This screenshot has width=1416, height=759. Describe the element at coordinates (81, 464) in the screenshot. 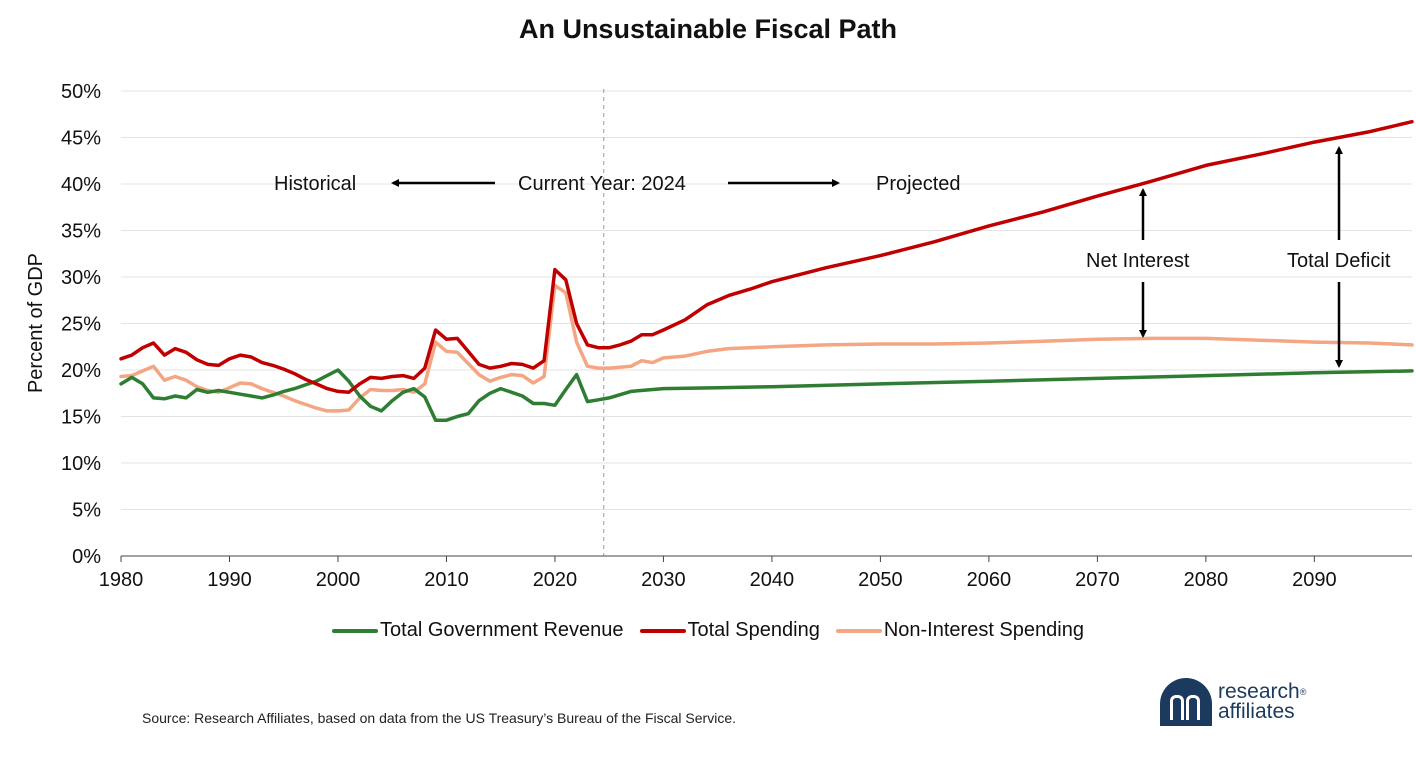

I see `y-tick-label: 10%` at that location.